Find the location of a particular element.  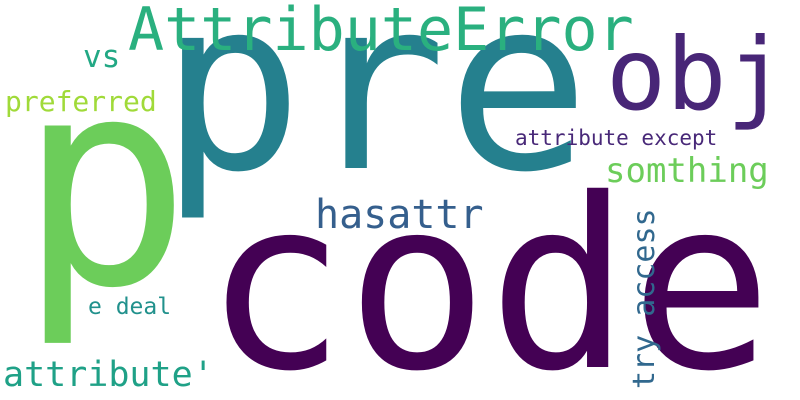

word-e-deal: e deal is located at coordinates (130, 307).